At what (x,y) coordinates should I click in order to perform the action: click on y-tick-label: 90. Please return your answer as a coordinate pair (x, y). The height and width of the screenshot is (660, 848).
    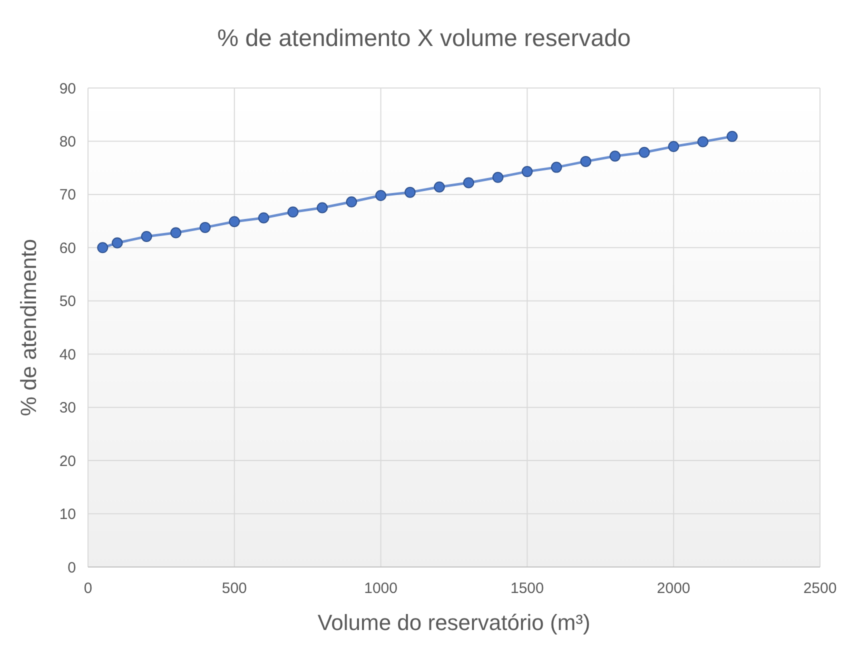
    Looking at the image, I should click on (67, 89).